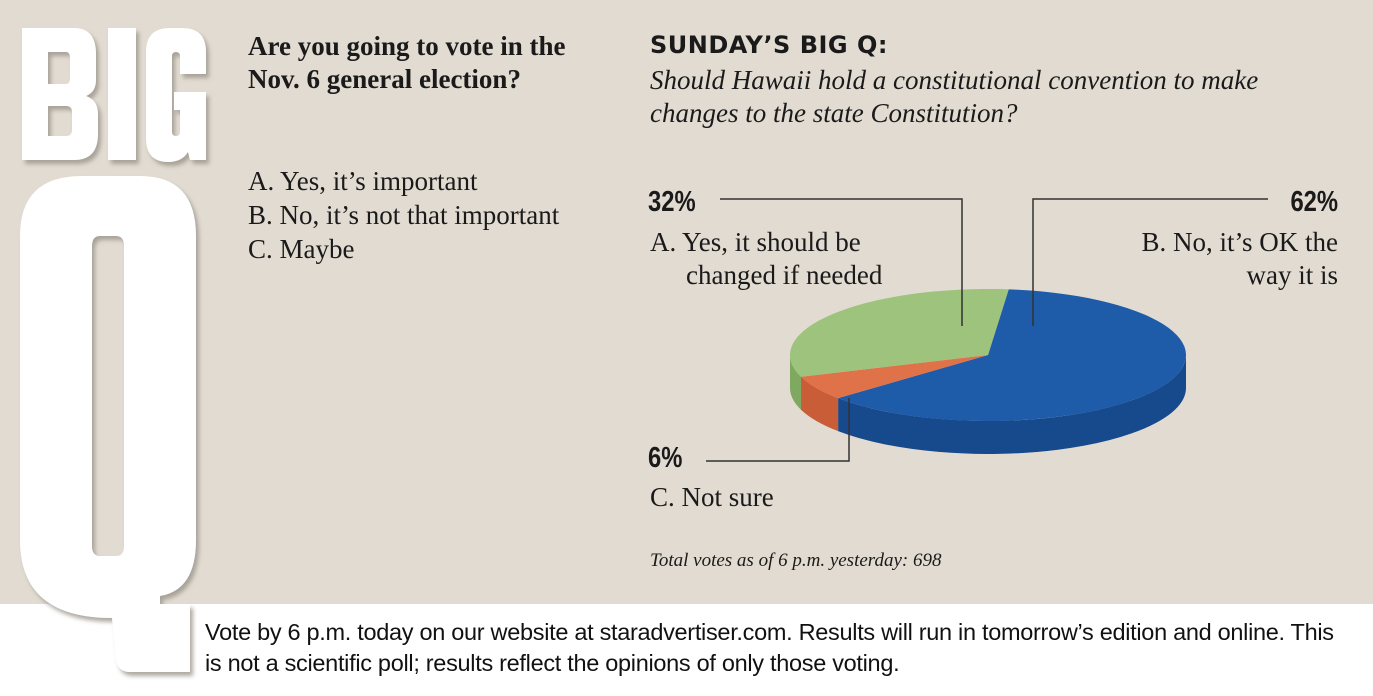 The height and width of the screenshot is (696, 1373). I want to click on slice-label-c: C. Not sure, so click(712, 497).